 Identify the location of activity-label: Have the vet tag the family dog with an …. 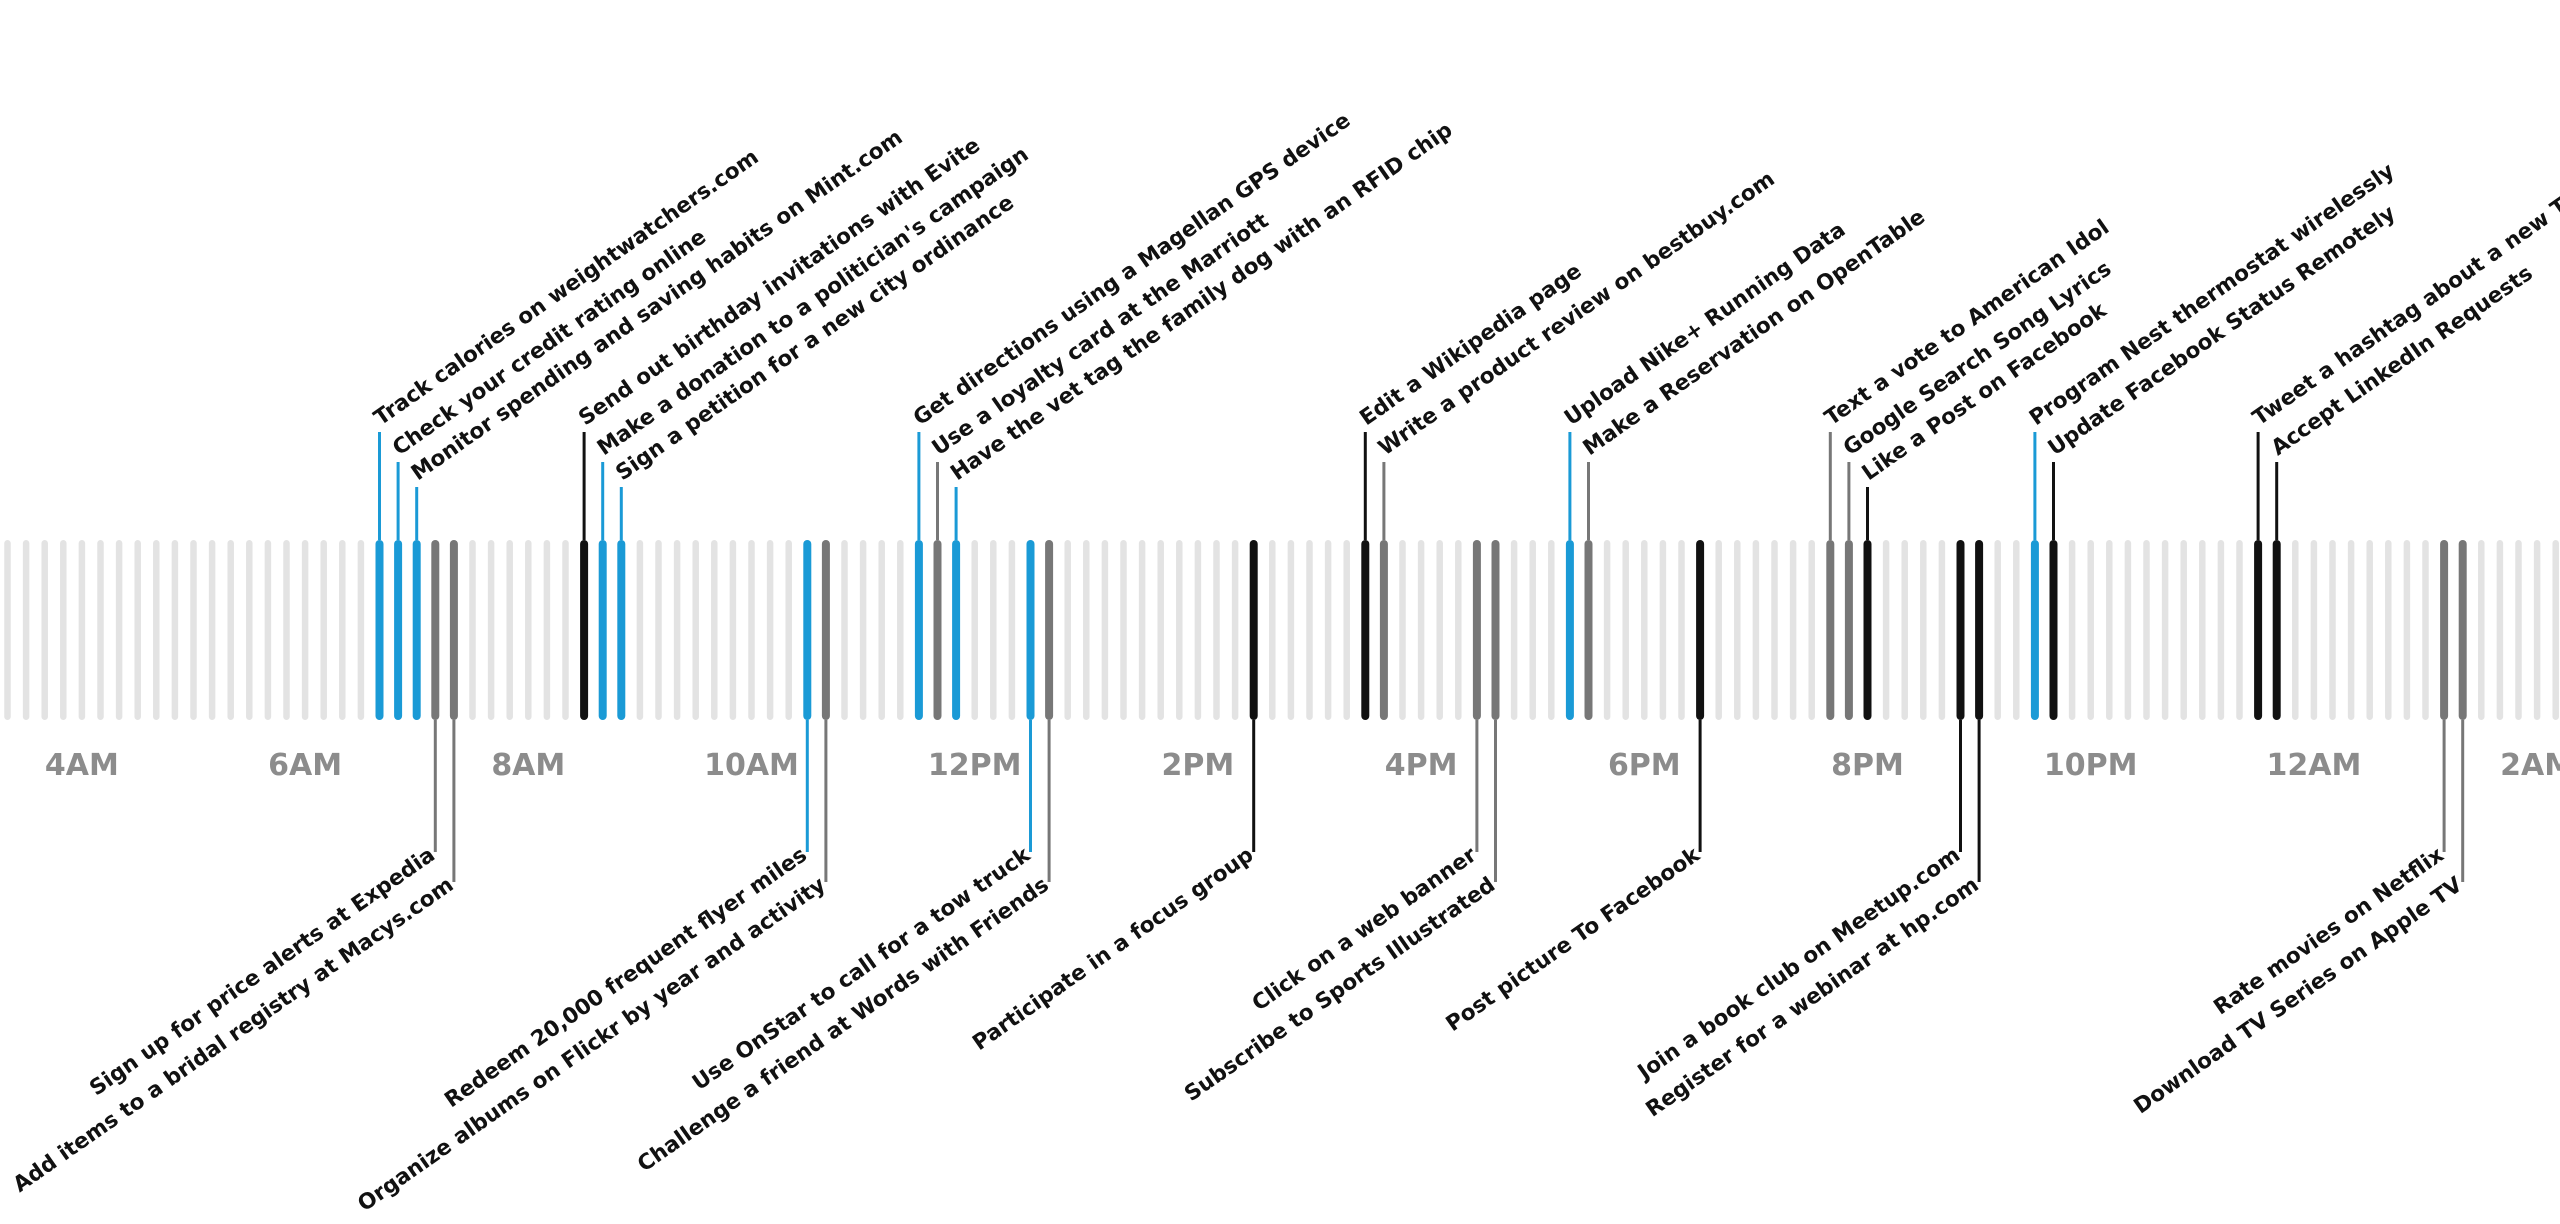
(1201, 302).